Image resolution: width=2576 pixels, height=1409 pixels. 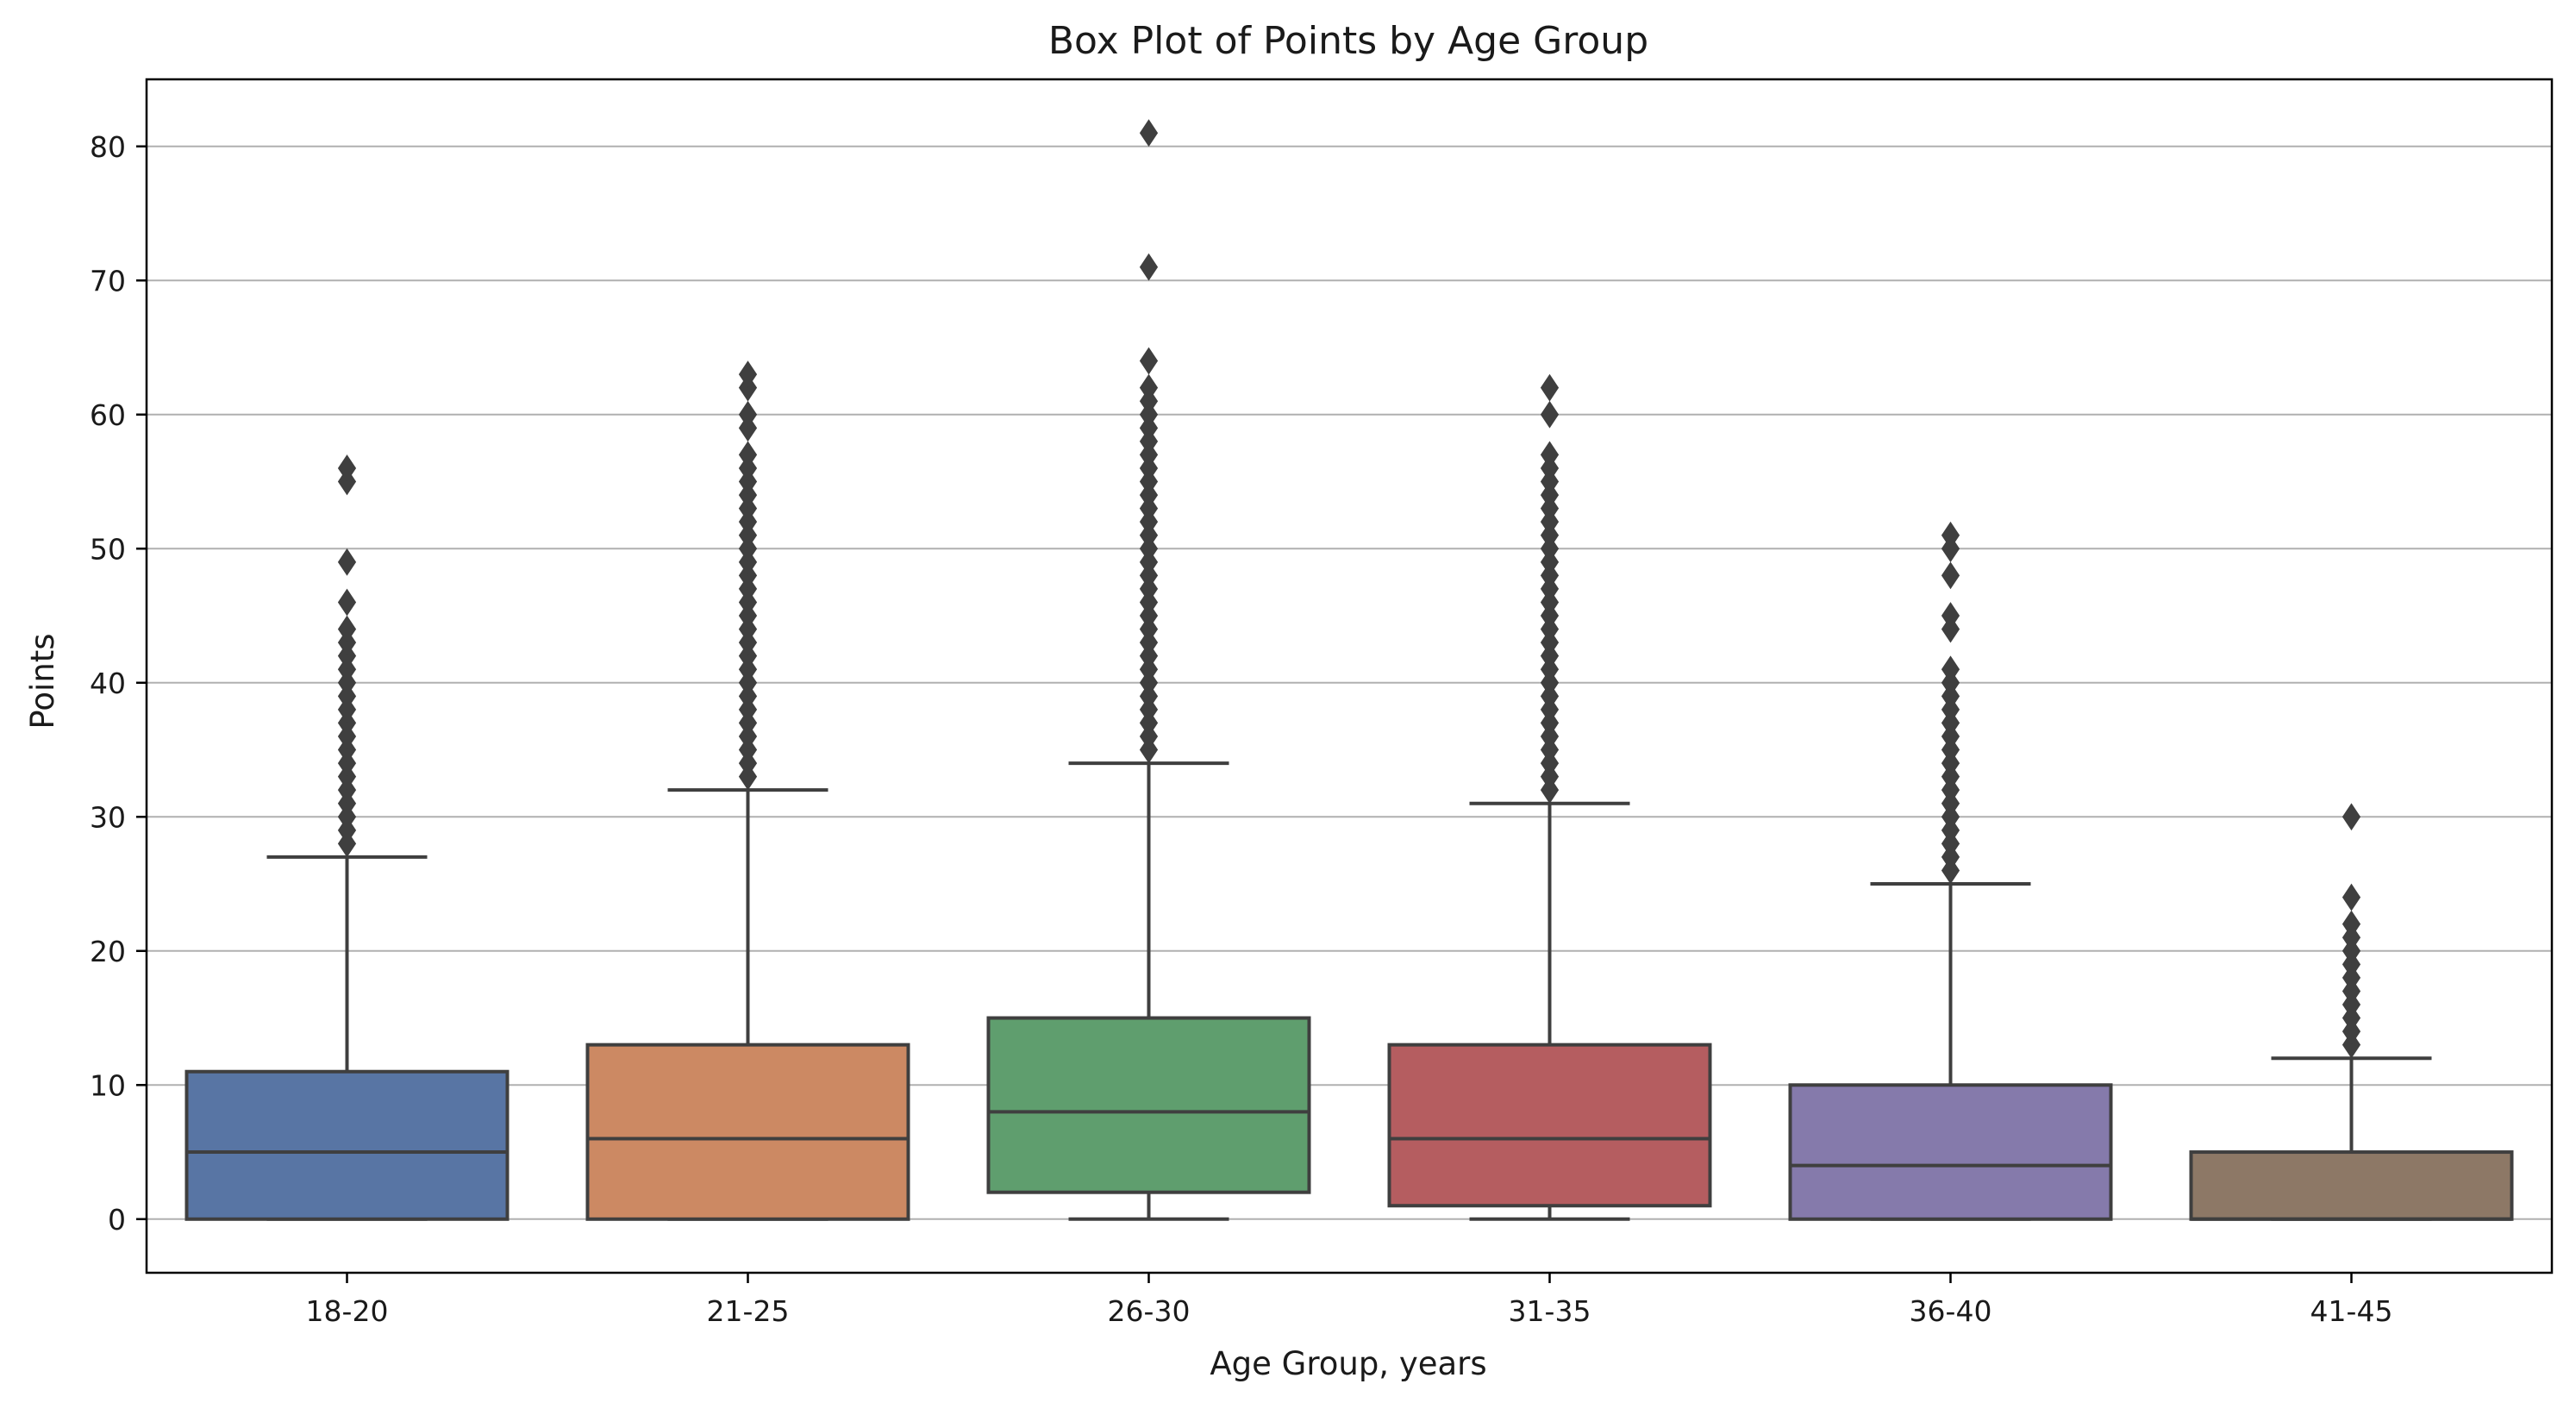 What do you see at coordinates (108, 280) in the screenshot?
I see `y-tick-label: 70` at bounding box center [108, 280].